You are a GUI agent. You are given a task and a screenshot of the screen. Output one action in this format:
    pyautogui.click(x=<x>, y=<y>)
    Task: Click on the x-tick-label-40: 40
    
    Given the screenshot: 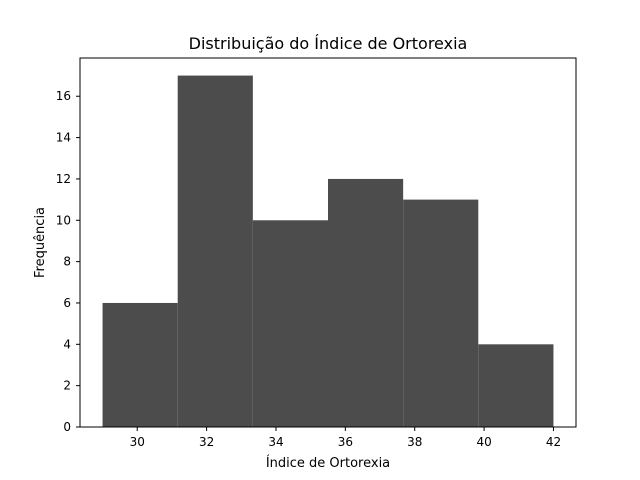 What is the action you would take?
    pyautogui.click(x=483, y=442)
    